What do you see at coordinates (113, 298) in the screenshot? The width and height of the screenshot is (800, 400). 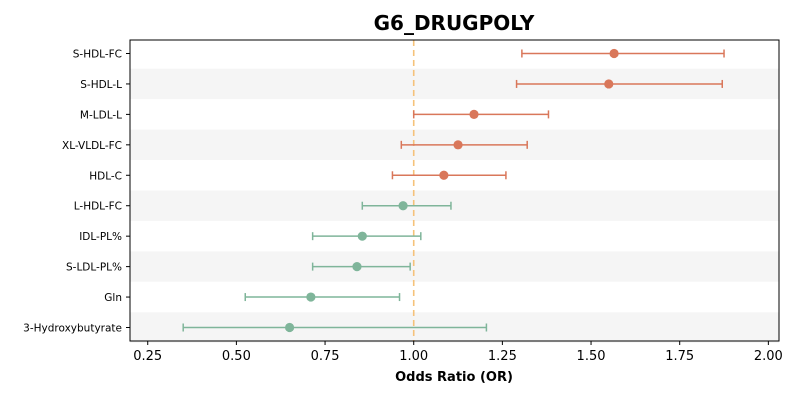 I see `y-tick-label: Gln` at bounding box center [113, 298].